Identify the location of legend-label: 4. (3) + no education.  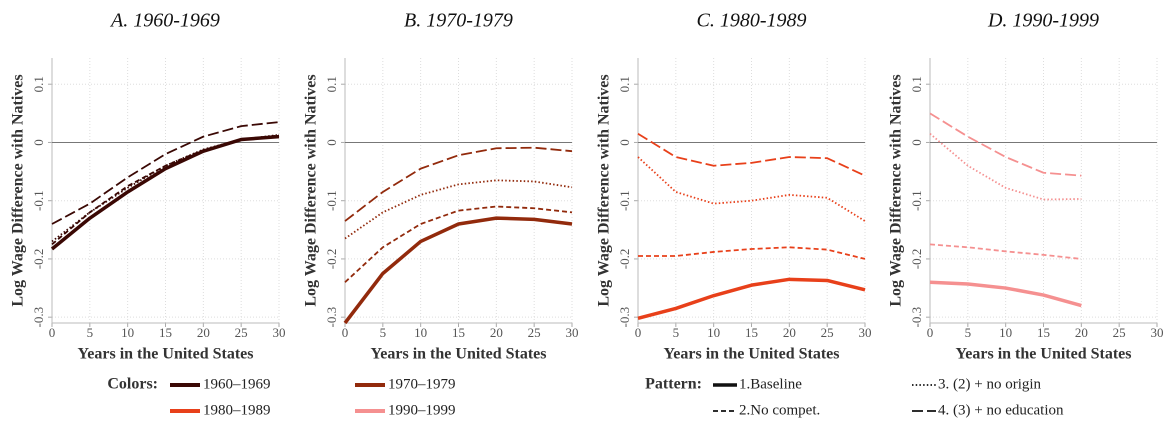
(1001, 410).